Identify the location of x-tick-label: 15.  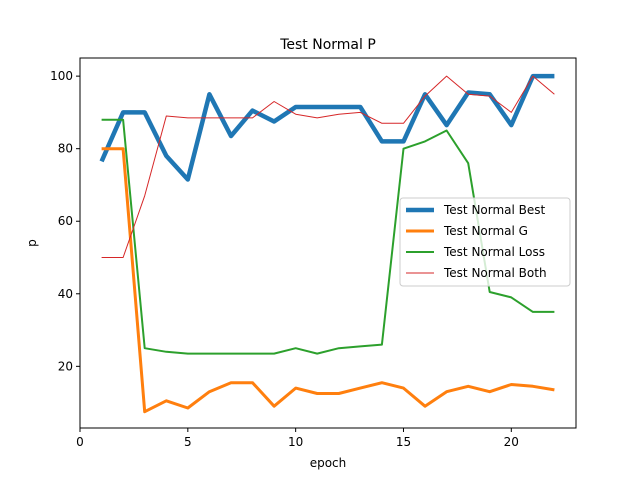
(403, 442).